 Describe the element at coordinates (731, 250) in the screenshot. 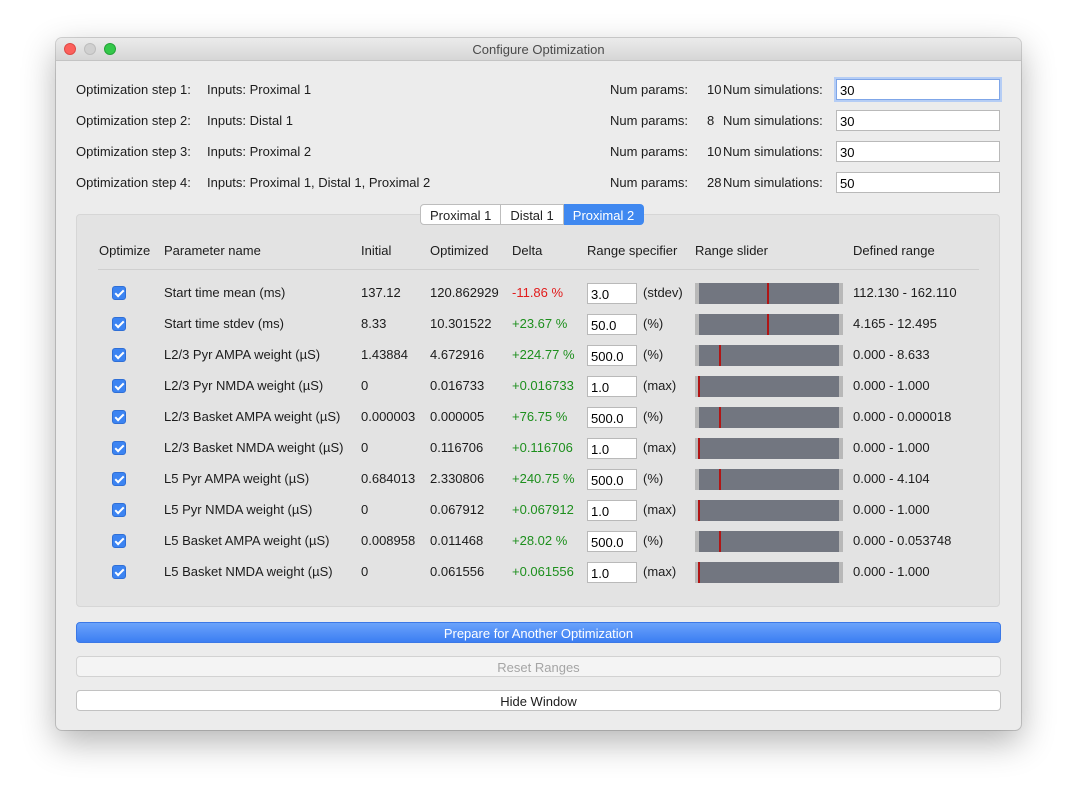

I see `header-range-slider: Range slider` at that location.